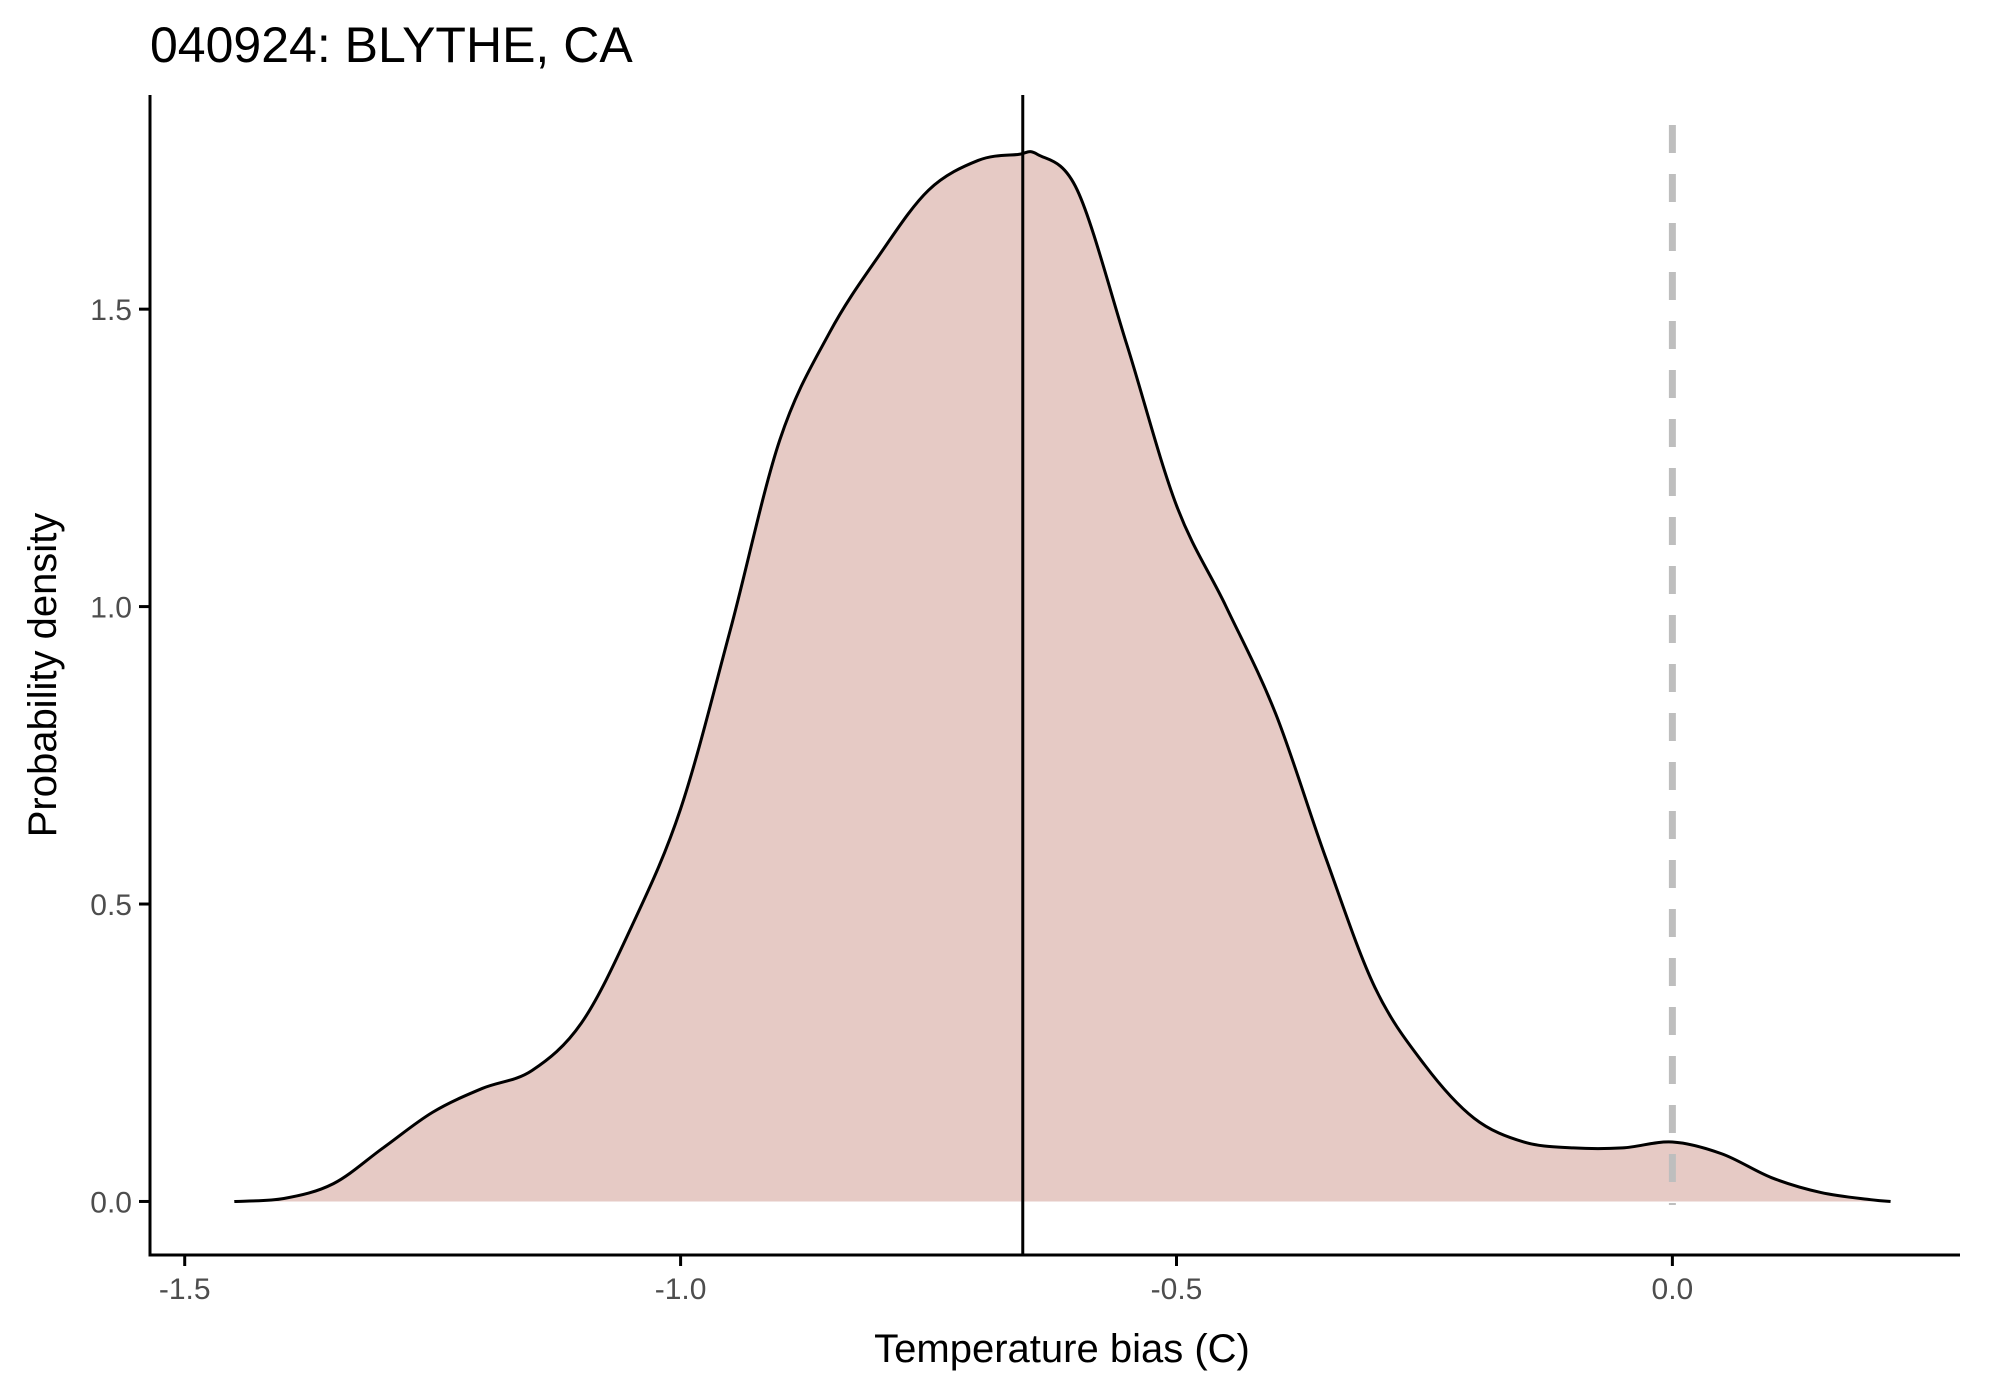 The height and width of the screenshot is (1389, 1990). What do you see at coordinates (111, 1202) in the screenshot?
I see `y-tick-label: 0.0` at bounding box center [111, 1202].